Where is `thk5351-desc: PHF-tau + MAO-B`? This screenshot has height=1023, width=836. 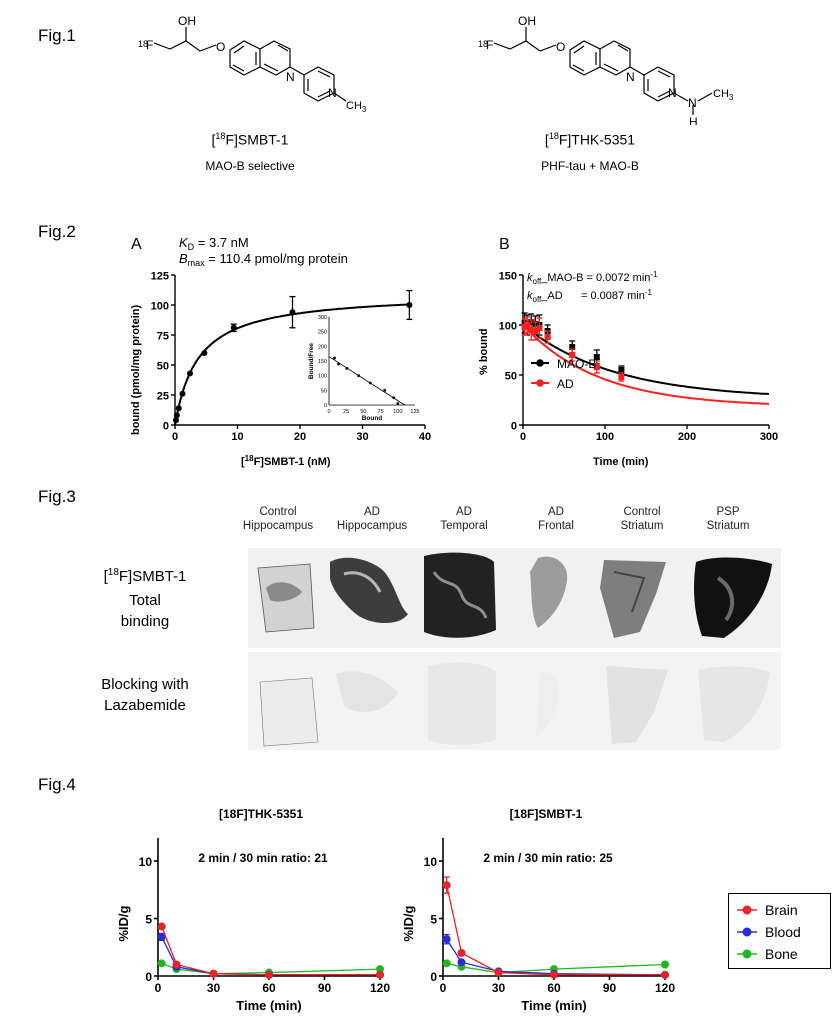 thk5351-desc: PHF-tau + MAO-B is located at coordinates (590, 166).